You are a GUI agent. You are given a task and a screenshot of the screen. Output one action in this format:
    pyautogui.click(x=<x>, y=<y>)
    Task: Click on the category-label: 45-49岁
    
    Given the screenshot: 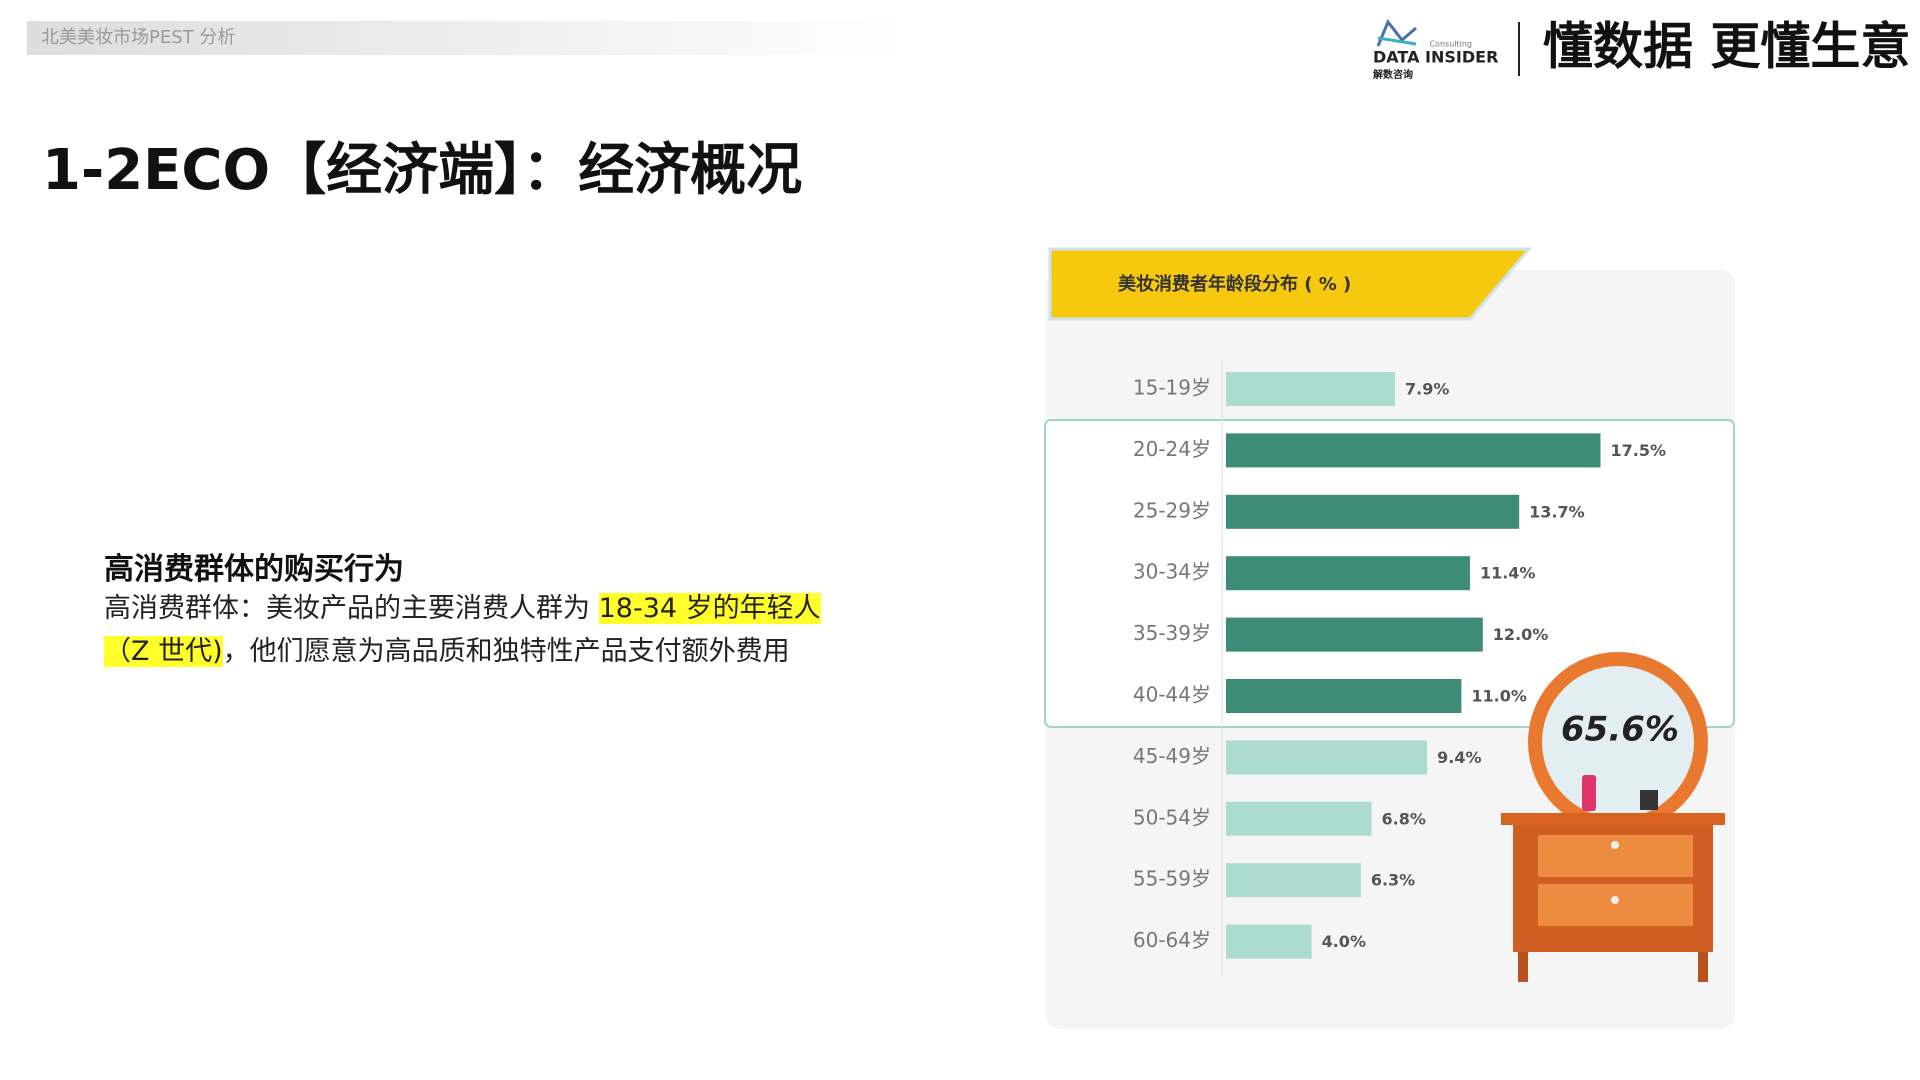 What is the action you would take?
    pyautogui.click(x=1172, y=756)
    